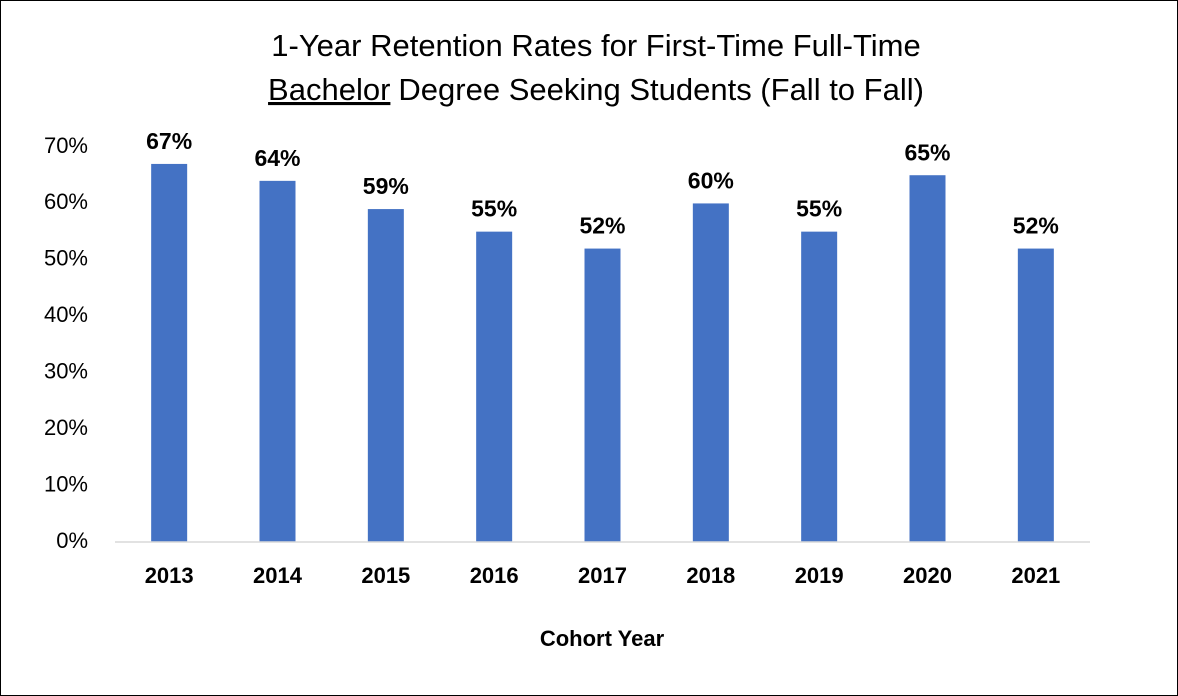 Image resolution: width=1178 pixels, height=696 pixels. Describe the element at coordinates (927, 152) in the screenshot. I see `data-label: 65%` at that location.